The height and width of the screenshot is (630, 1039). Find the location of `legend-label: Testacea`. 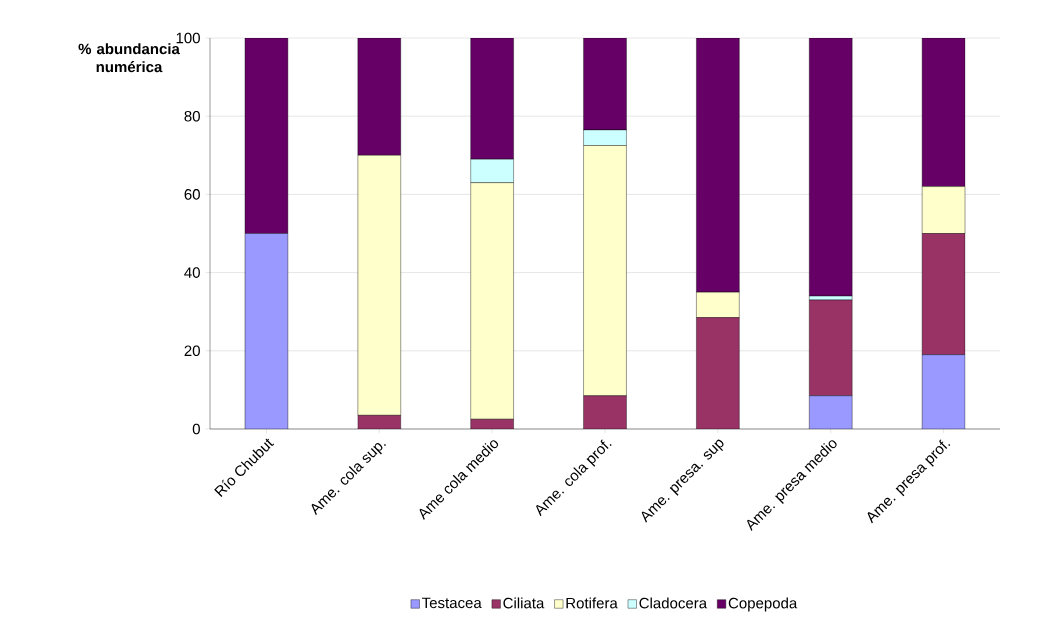

legend-label: Testacea is located at coordinates (452, 603).